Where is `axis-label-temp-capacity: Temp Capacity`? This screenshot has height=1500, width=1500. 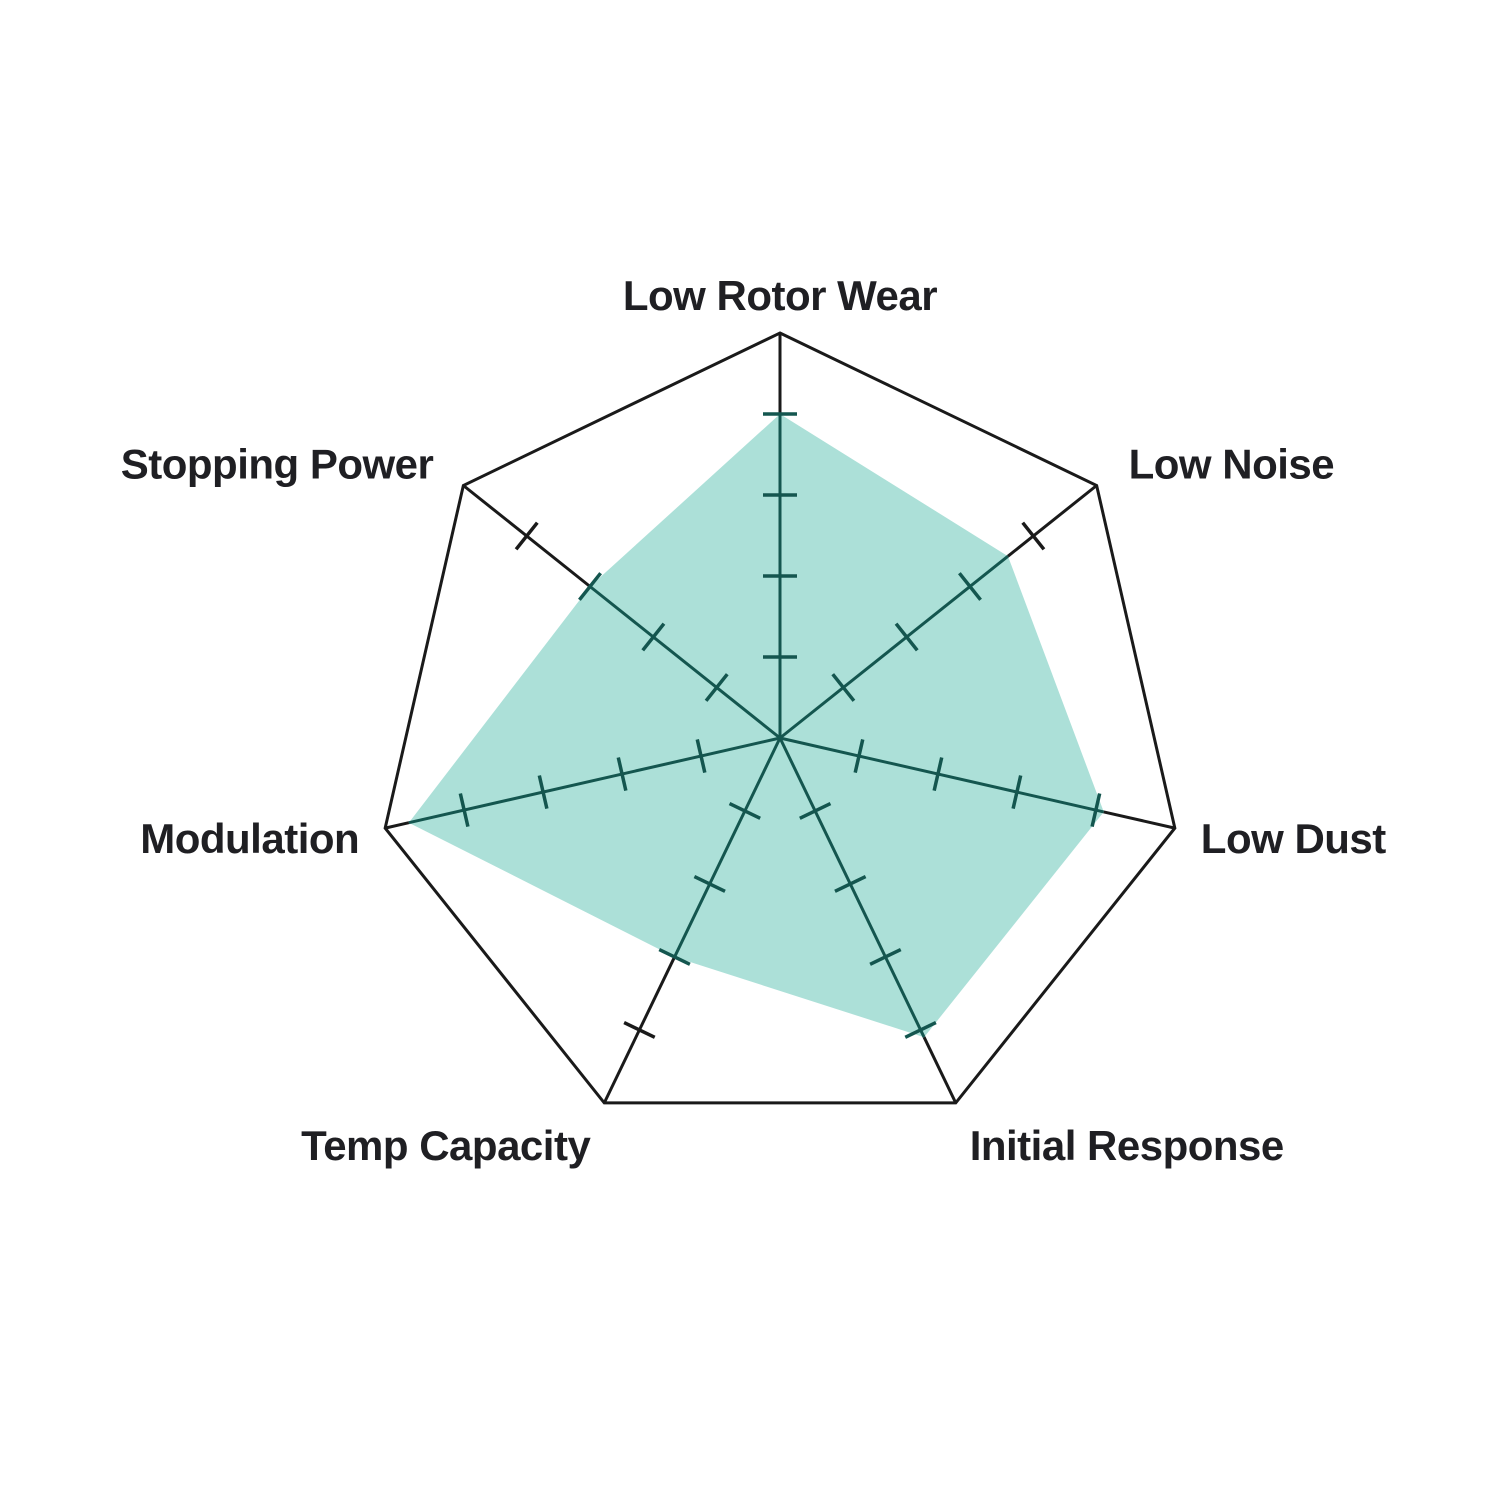
axis-label-temp-capacity: Temp Capacity is located at coordinates (446, 1145).